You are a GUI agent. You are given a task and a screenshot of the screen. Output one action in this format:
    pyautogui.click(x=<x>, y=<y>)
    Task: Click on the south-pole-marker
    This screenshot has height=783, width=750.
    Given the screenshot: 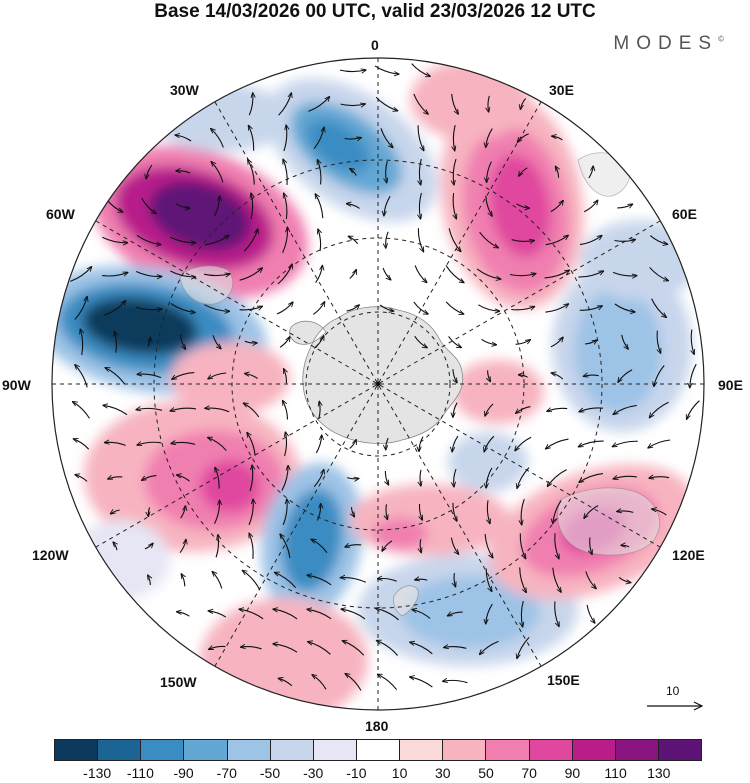 What is the action you would take?
    pyautogui.click(x=378, y=384)
    